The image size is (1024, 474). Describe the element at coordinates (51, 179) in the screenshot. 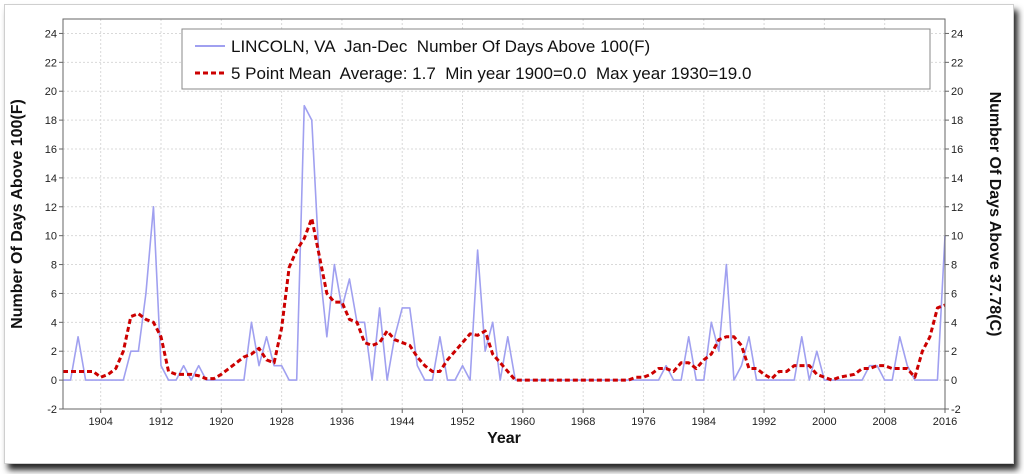

I see `y-tick-label-left: 14` at that location.